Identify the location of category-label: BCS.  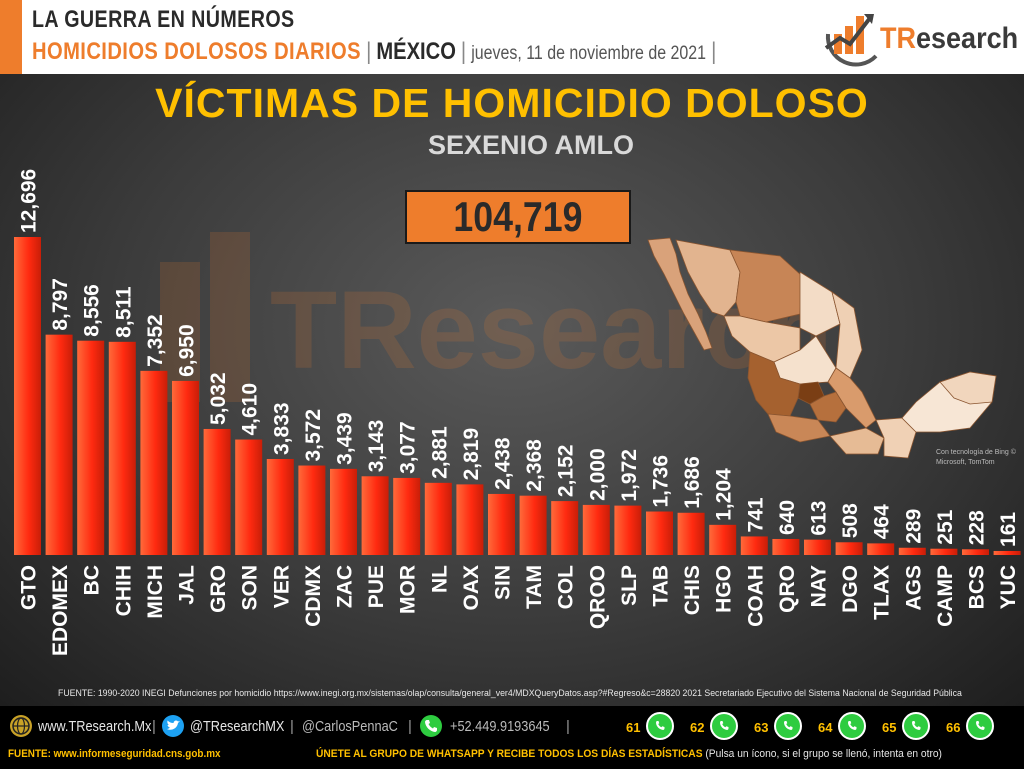
(977, 587).